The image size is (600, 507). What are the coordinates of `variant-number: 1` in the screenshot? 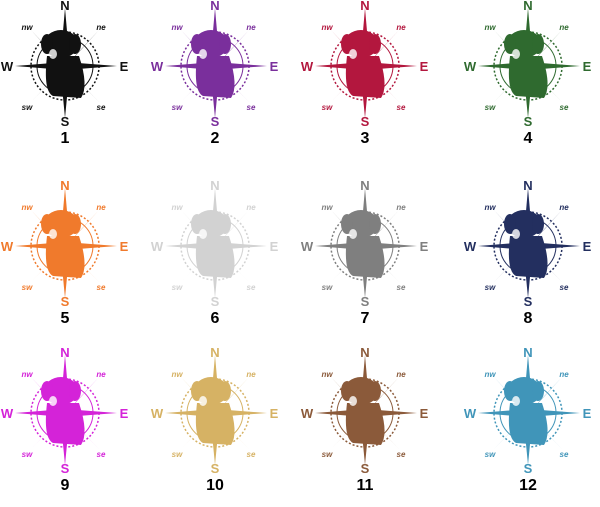 It's located at (65, 138).